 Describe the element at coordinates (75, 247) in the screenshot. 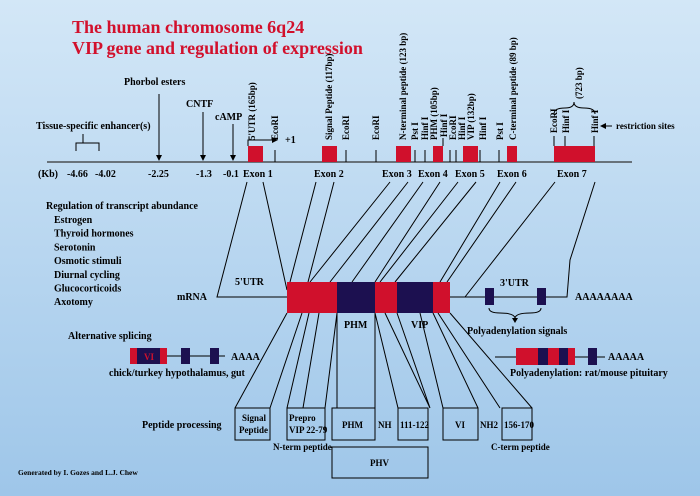

I see `regulation-item: Serotonin` at that location.